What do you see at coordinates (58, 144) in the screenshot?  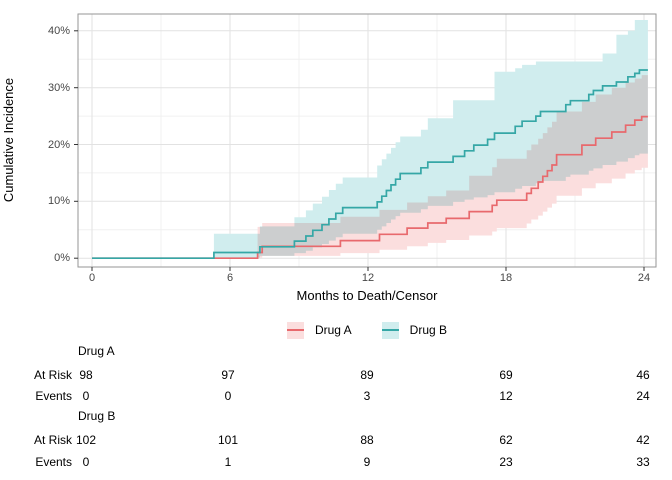 I see `y-tick-label: 20%` at bounding box center [58, 144].